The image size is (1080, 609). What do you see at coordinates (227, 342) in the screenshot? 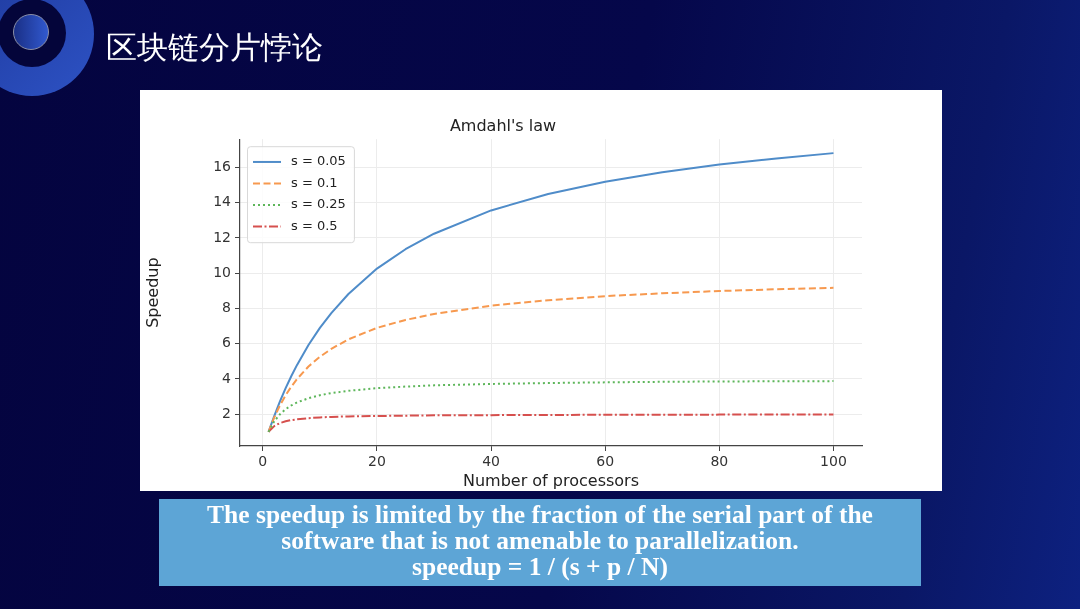
I see `y-tick-label: 6` at bounding box center [227, 342].